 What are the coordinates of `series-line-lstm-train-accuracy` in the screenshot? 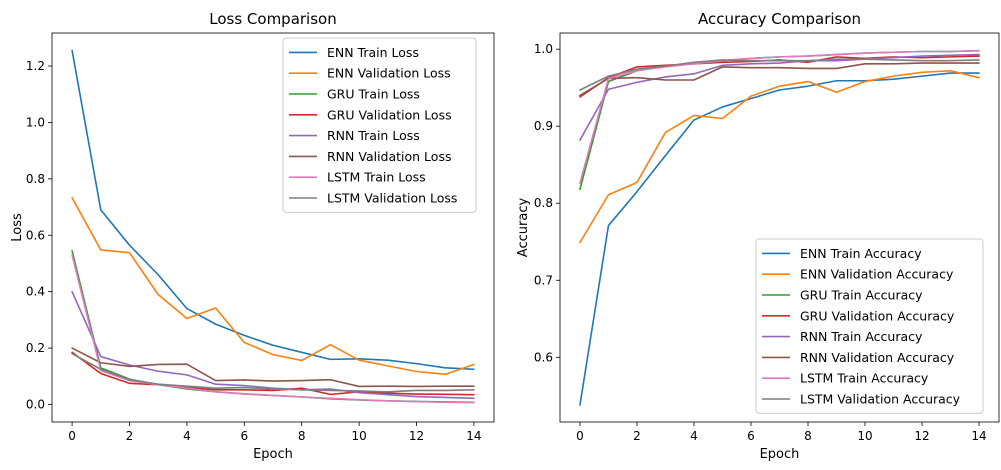 It's located at (779, 117).